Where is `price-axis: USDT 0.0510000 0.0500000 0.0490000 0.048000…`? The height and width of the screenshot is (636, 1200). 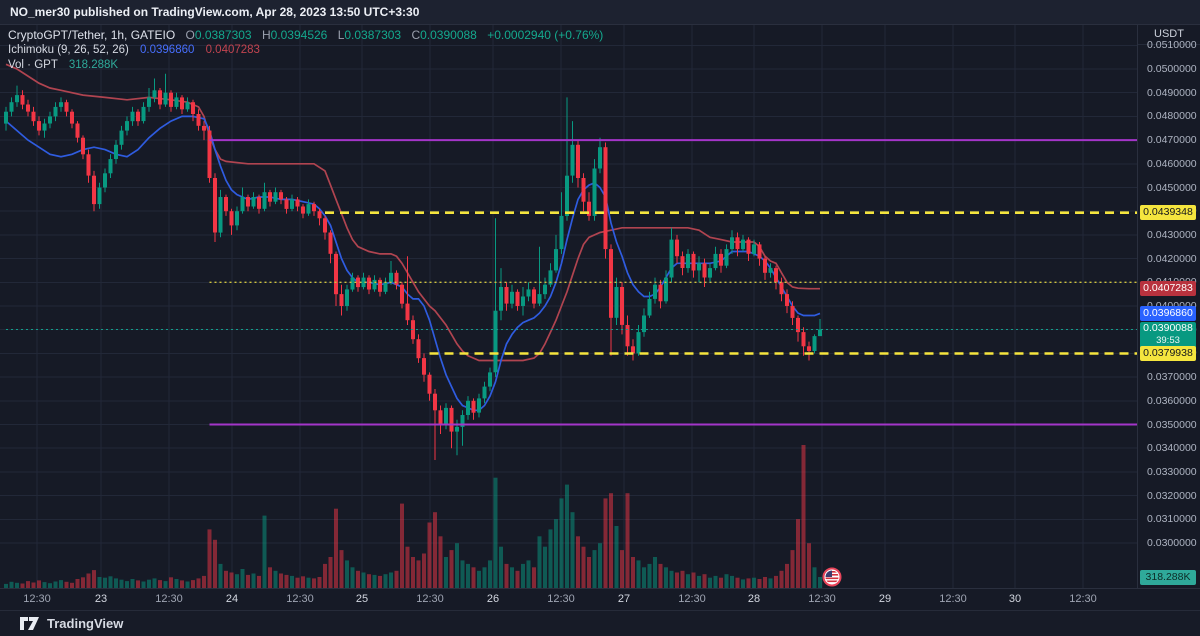
price-axis: USDT 0.0510000 0.0500000 0.0490000 0.048000… is located at coordinates (1168, 306).